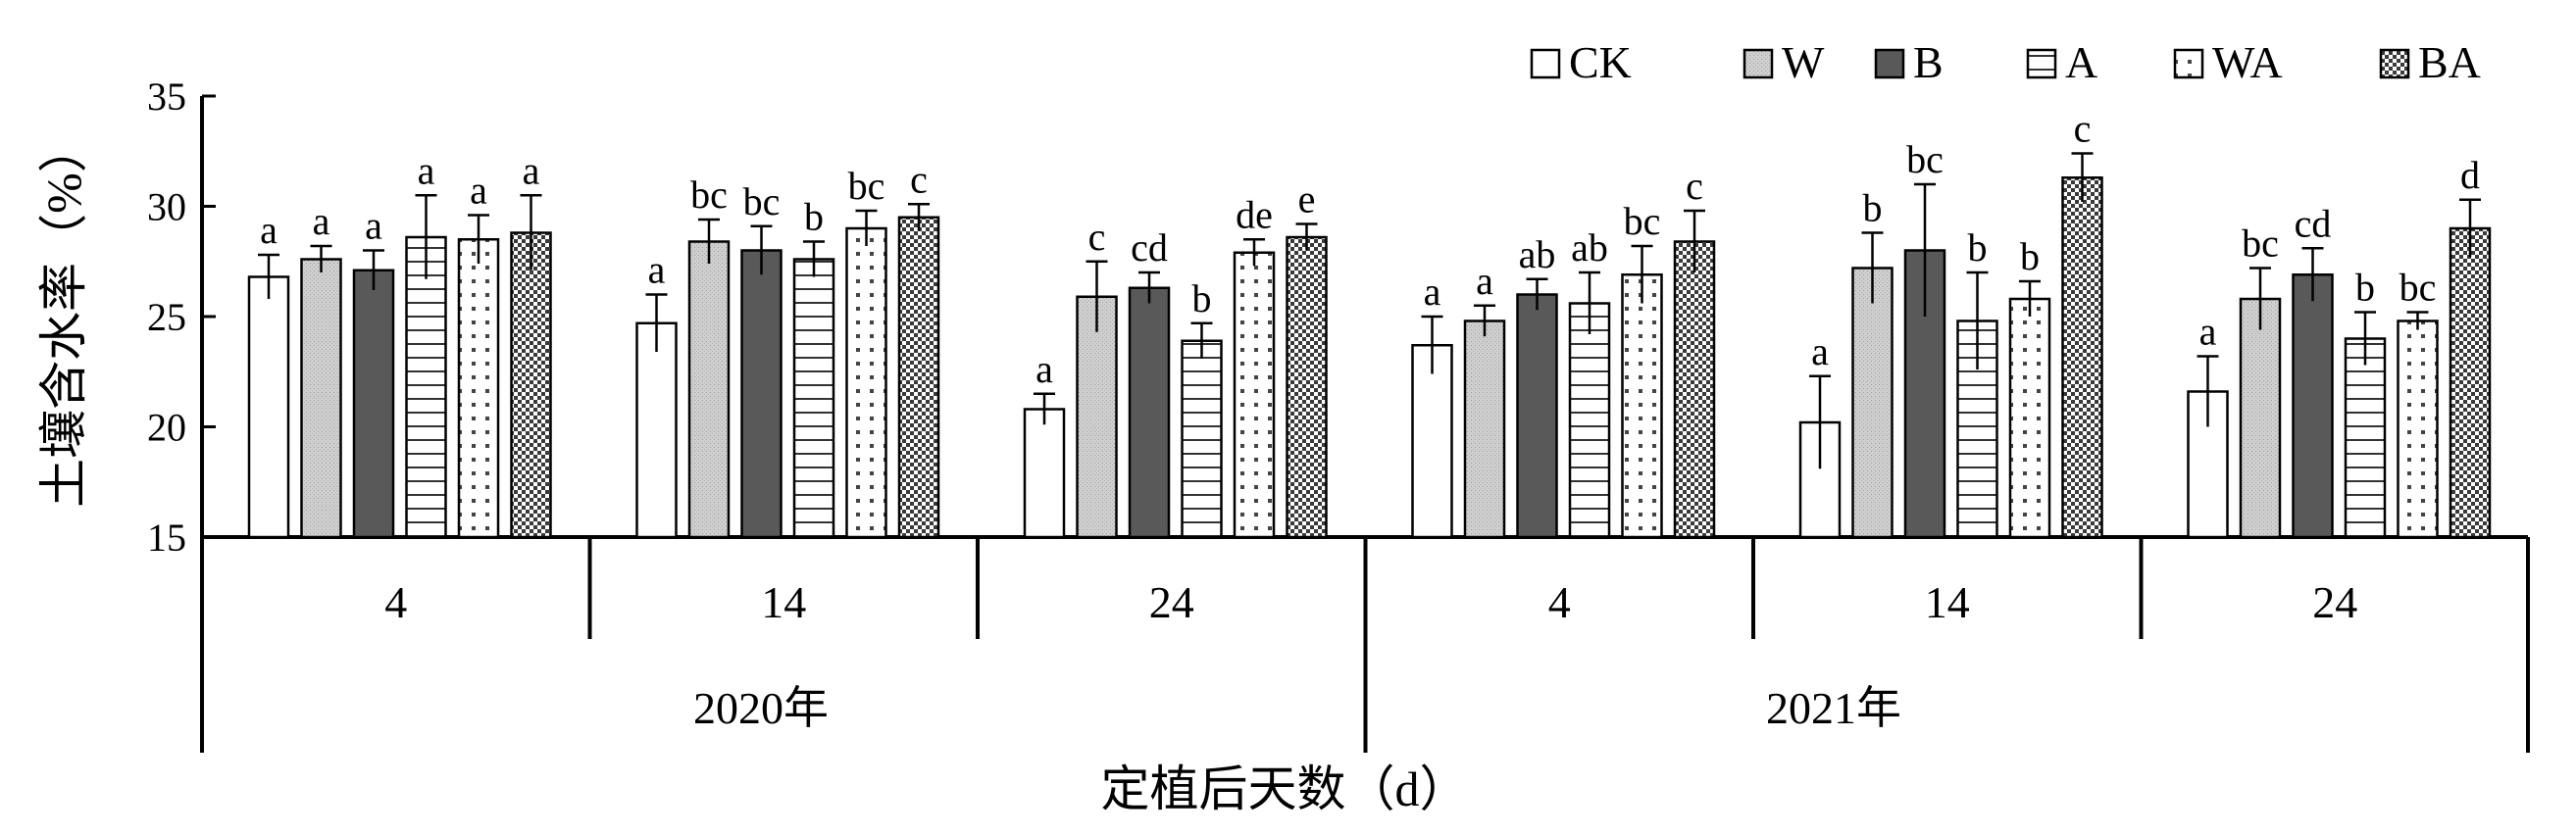 The image size is (2576, 836). Describe the element at coordinates (2042, 63) in the screenshot. I see `legend-swatch-a` at that location.